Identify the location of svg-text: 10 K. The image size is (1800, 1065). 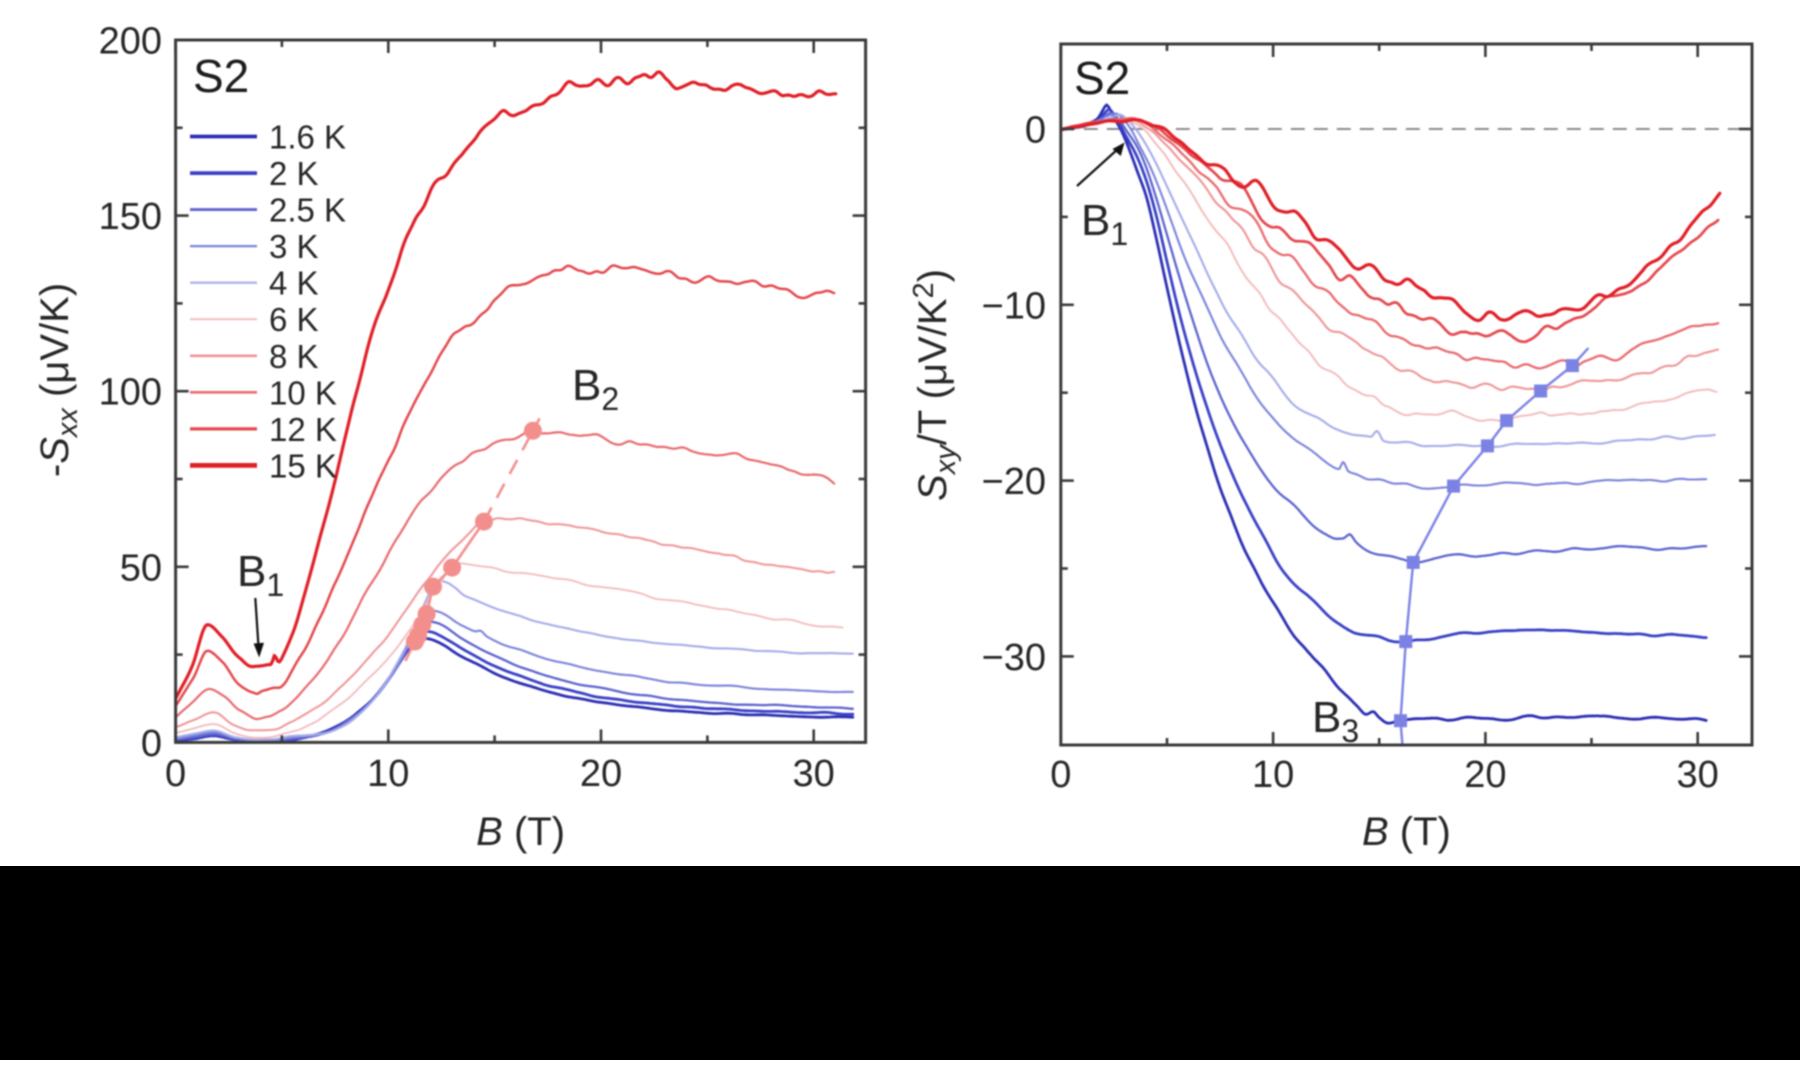
(303, 392).